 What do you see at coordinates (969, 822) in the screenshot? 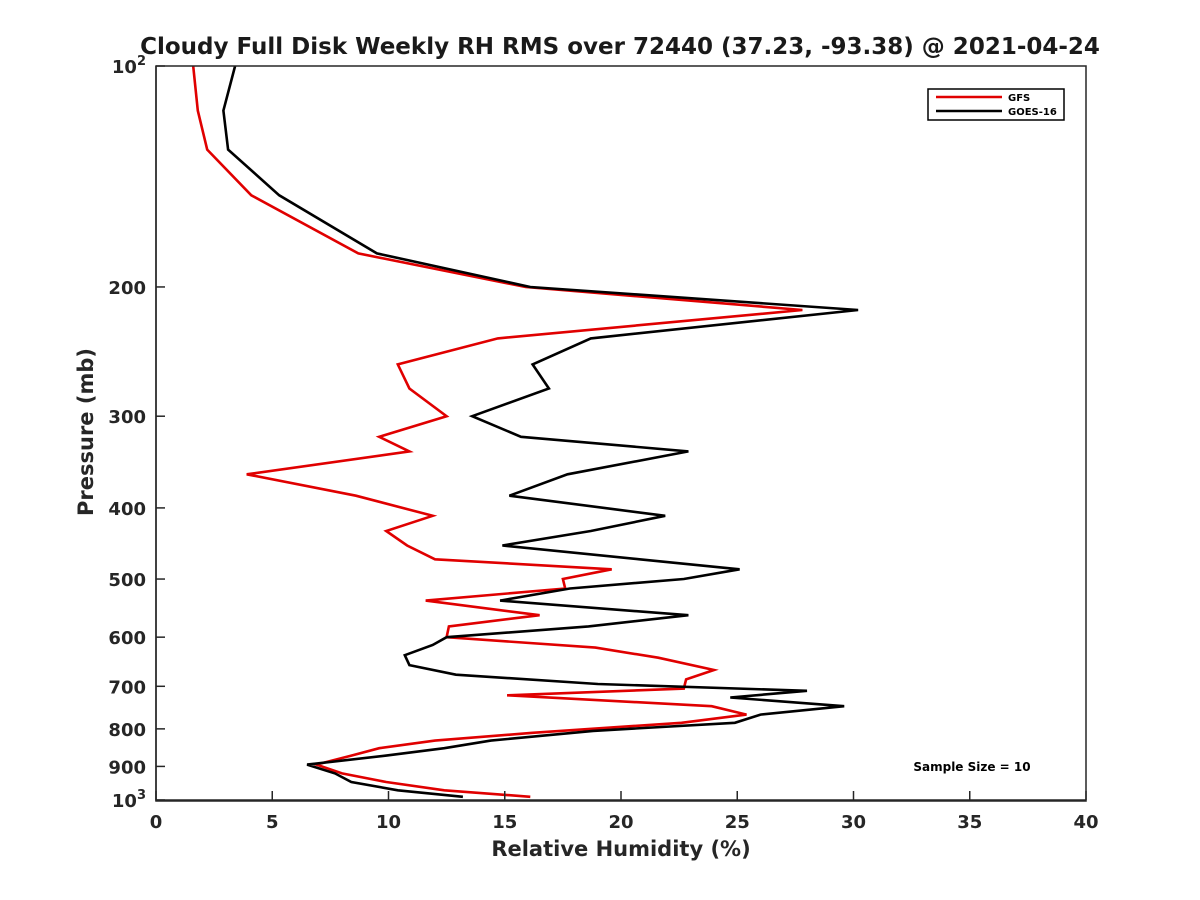
I see `x-tick-label: 35` at bounding box center [969, 822].